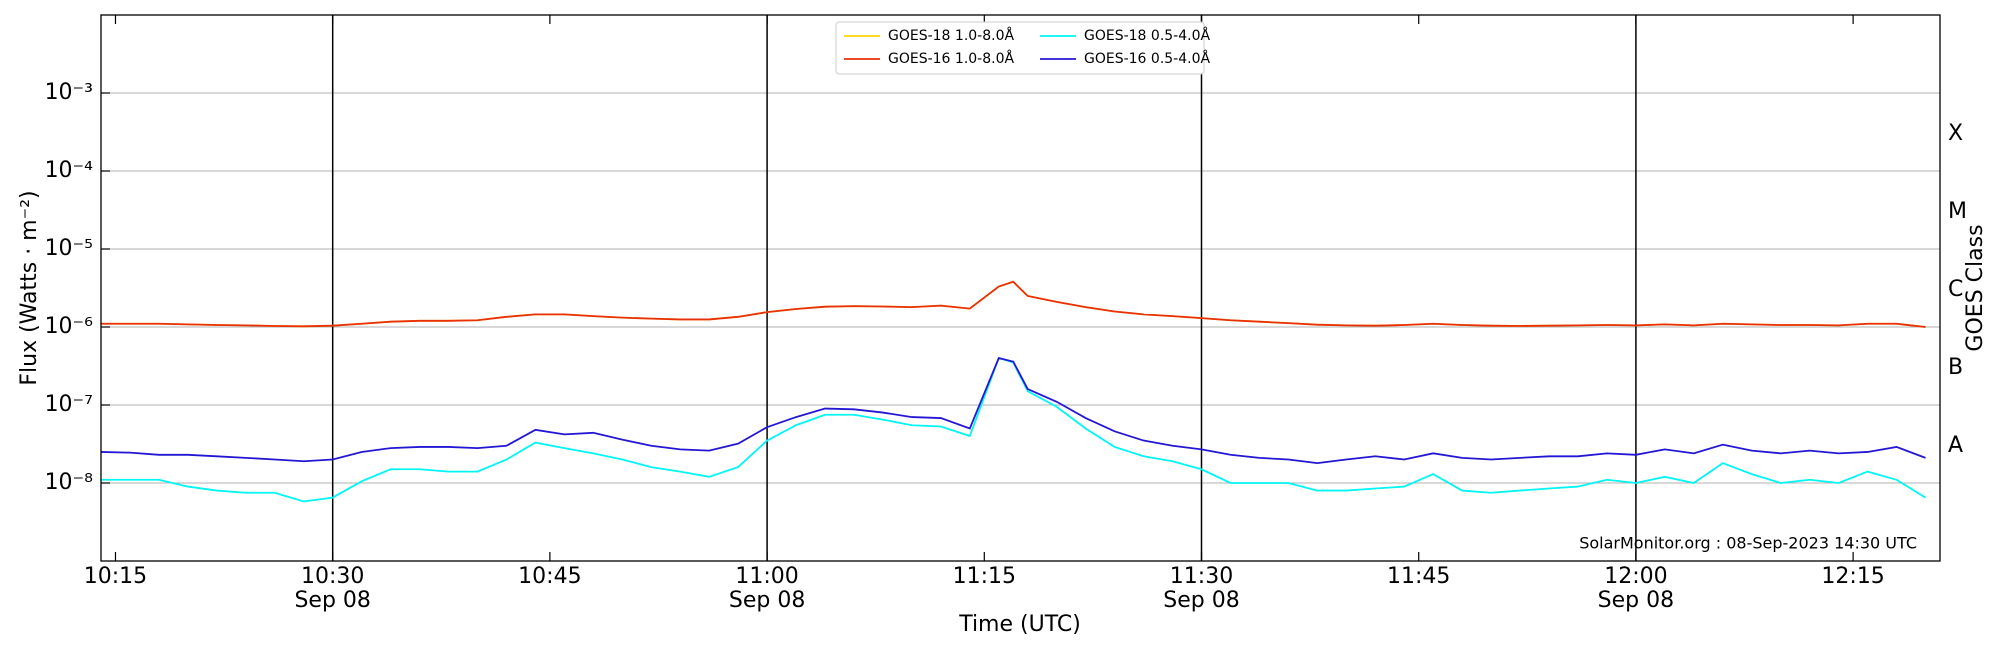 Image resolution: width=2000 pixels, height=650 pixels. Describe the element at coordinates (29, 287) in the screenshot. I see `y-axis-label: Flux (Watts · m⁻²)` at that location.